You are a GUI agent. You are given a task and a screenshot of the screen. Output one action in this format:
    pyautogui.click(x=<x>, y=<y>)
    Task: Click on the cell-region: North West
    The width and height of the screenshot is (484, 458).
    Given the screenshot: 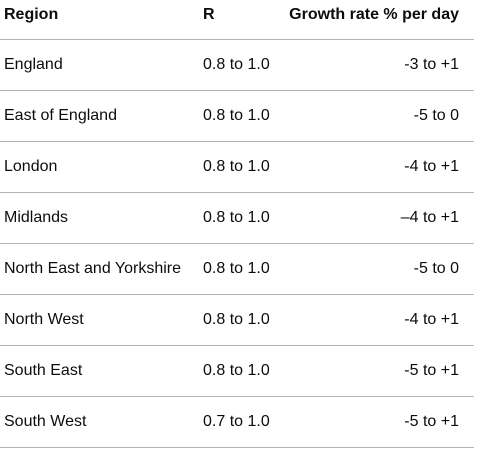 What is the action you would take?
    pyautogui.click(x=44, y=319)
    